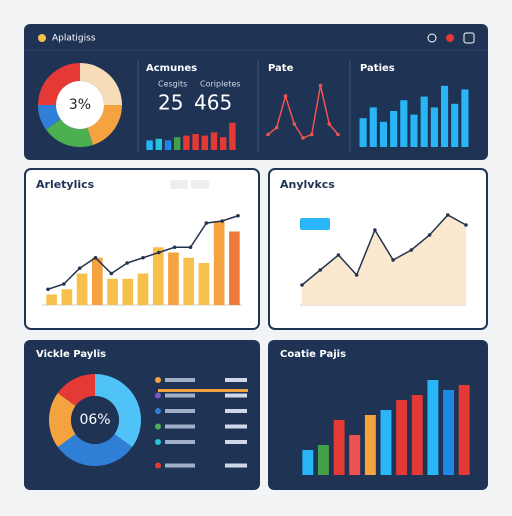 The width and height of the screenshot is (512, 516). I want to click on panel-title: Vickle Paylis, so click(71, 354).